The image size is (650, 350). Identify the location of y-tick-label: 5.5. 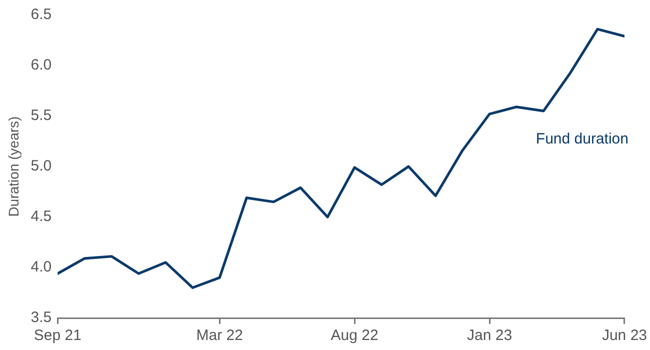
(41, 115).